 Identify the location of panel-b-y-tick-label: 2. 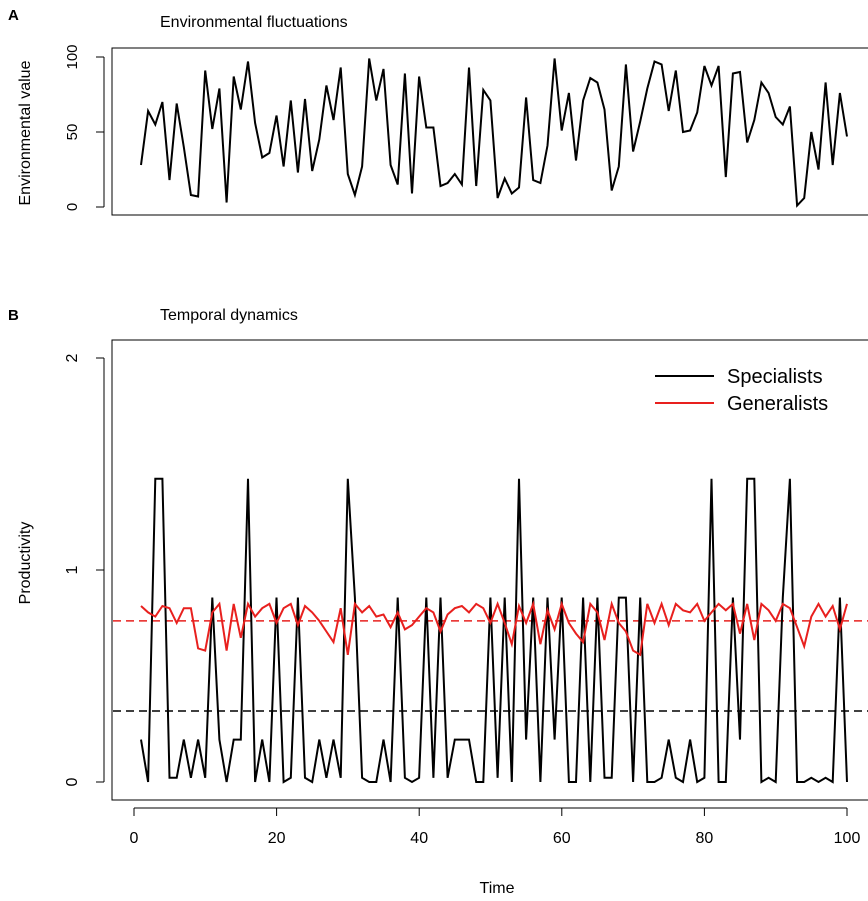
(72, 357).